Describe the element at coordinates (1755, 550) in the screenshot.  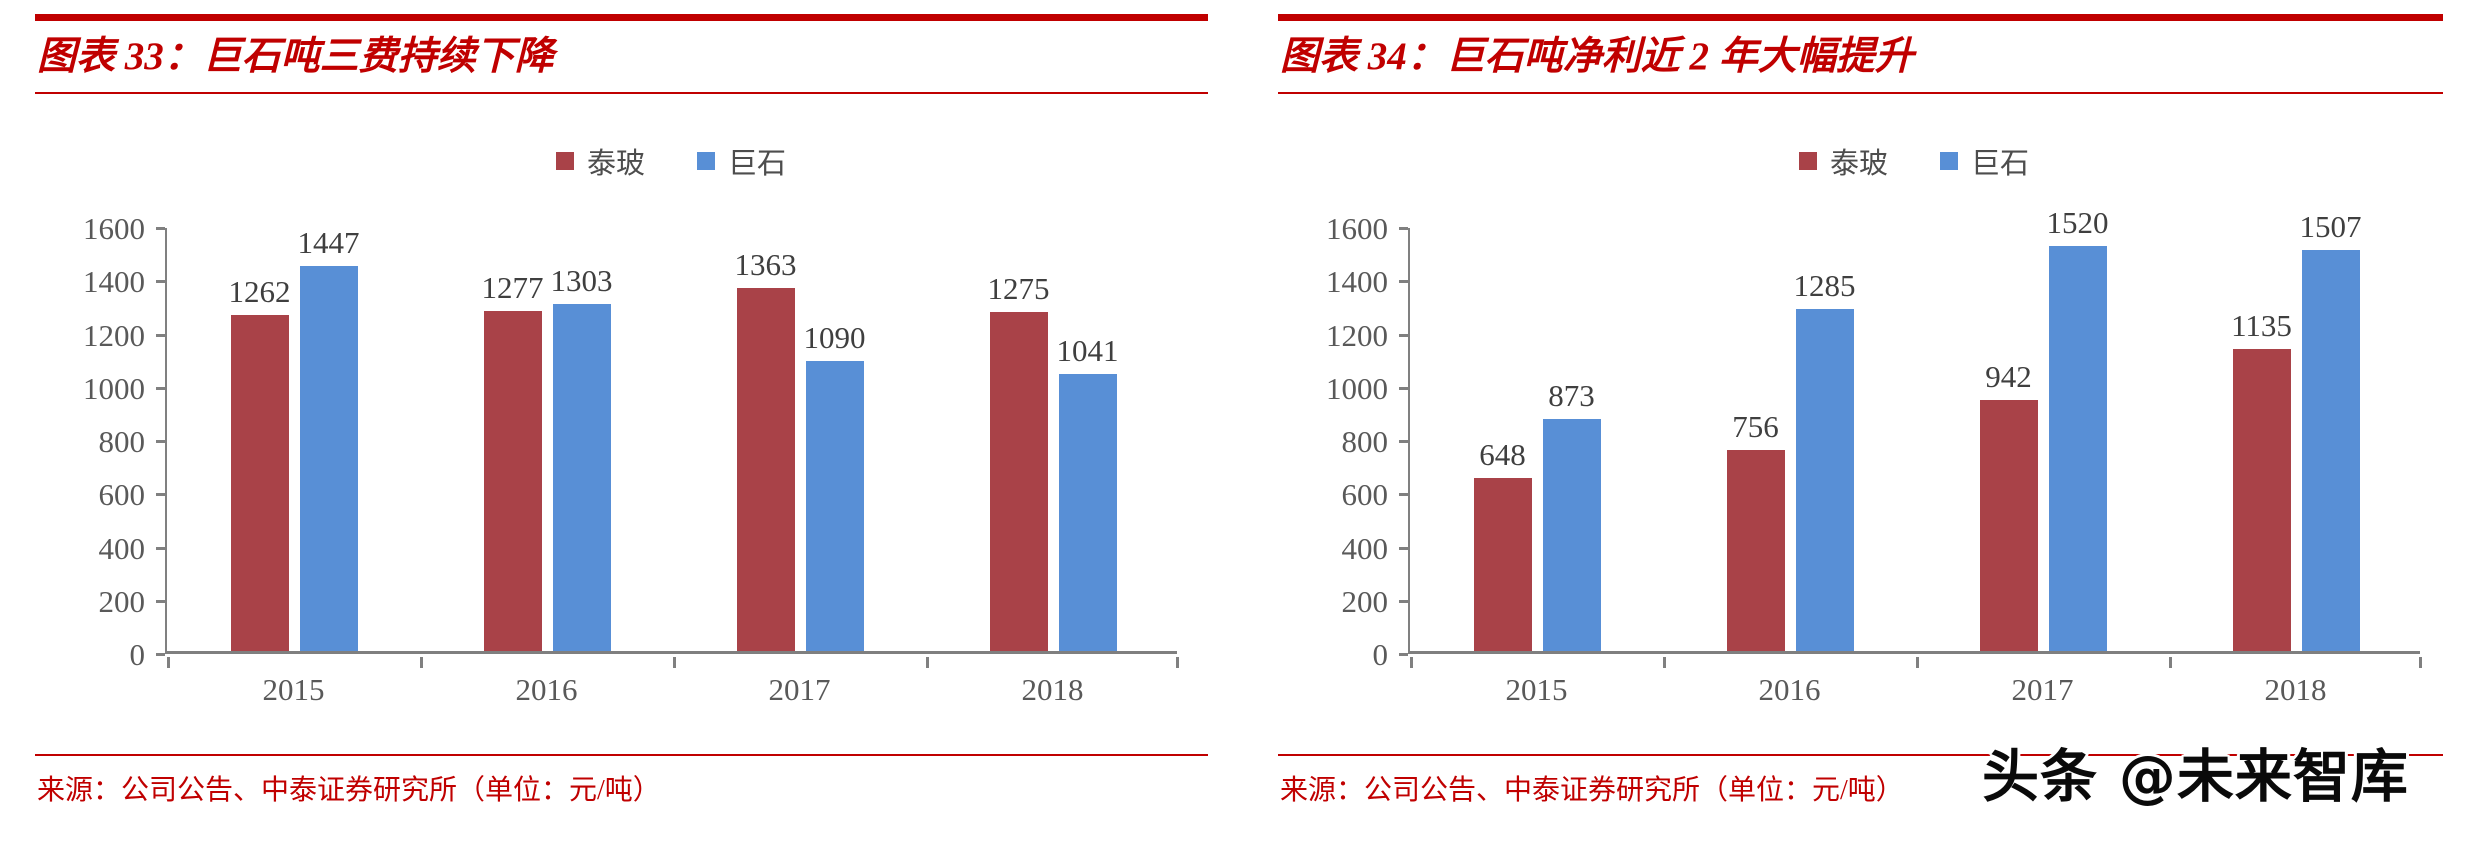
I see `bar-series0-2016` at that location.